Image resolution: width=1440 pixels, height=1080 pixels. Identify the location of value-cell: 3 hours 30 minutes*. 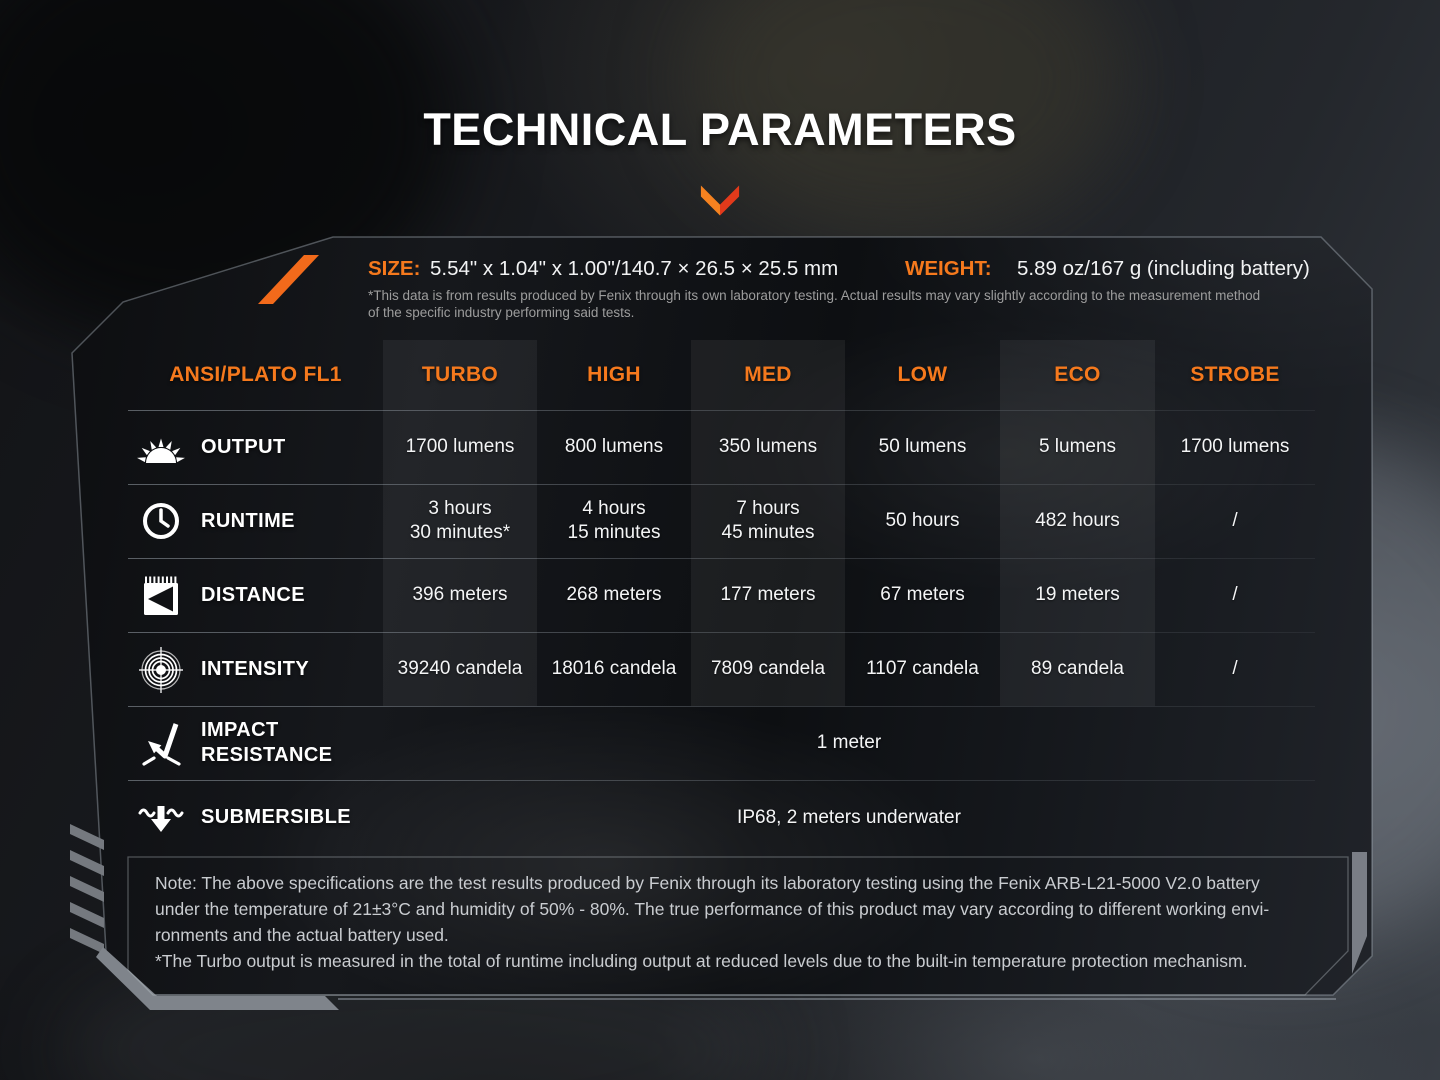
(460, 520).